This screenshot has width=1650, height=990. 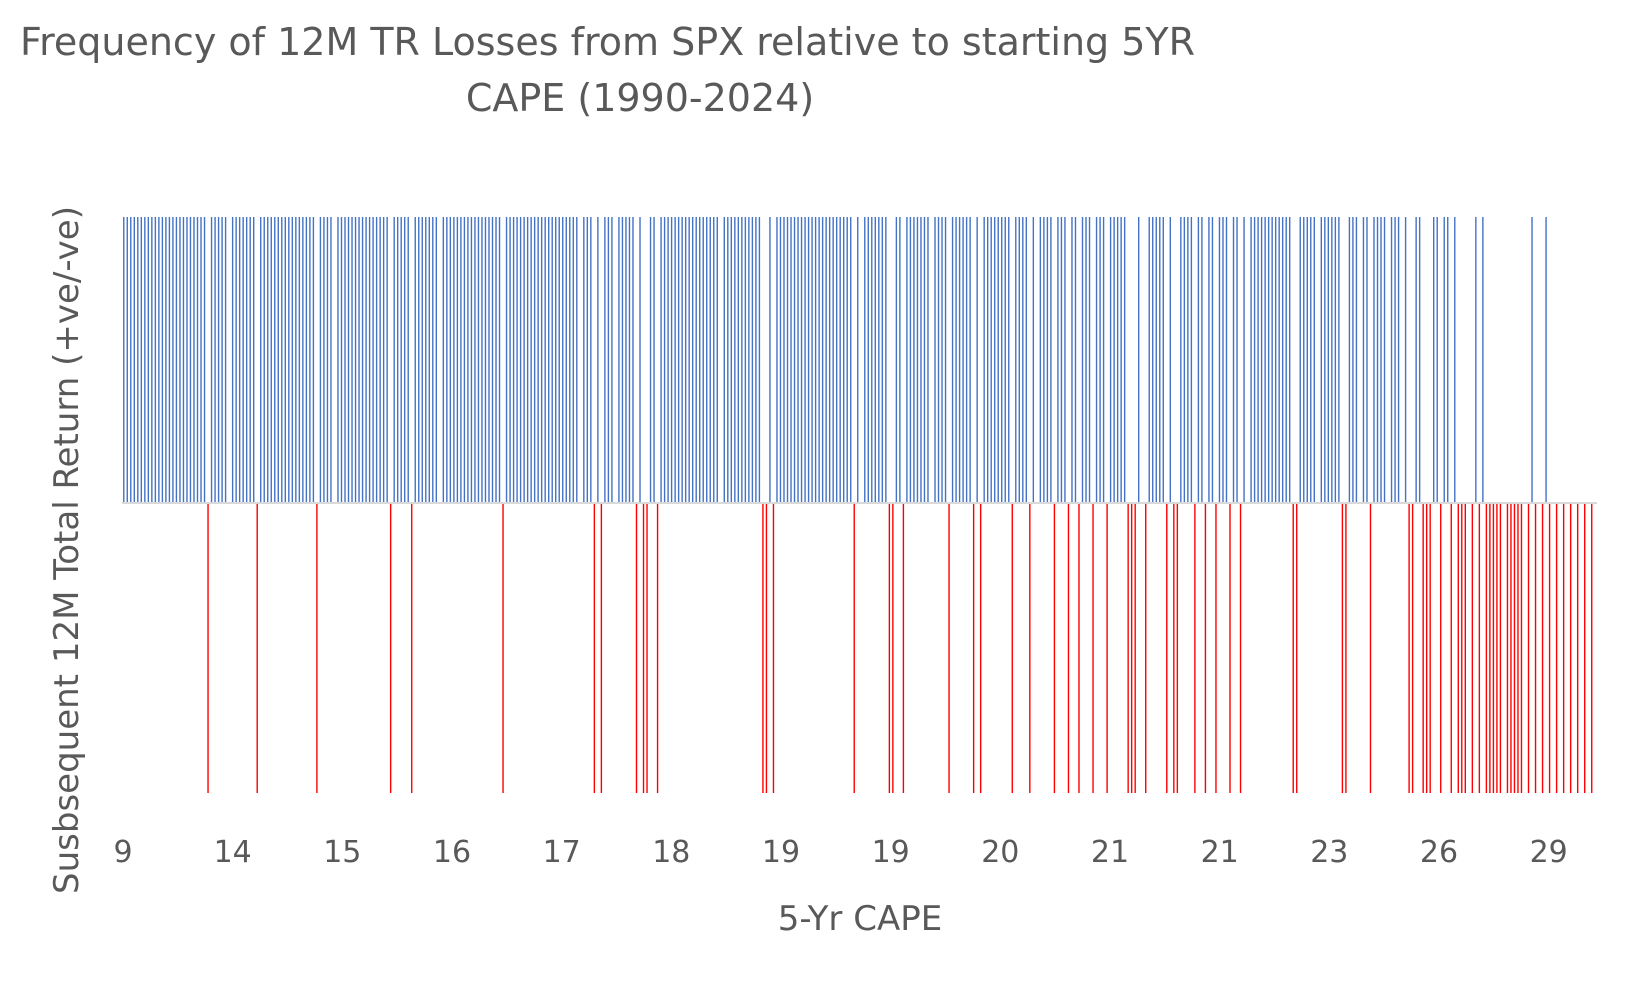 I want to click on x-axis-title: 5-Yr CAPE, so click(x=860, y=919).